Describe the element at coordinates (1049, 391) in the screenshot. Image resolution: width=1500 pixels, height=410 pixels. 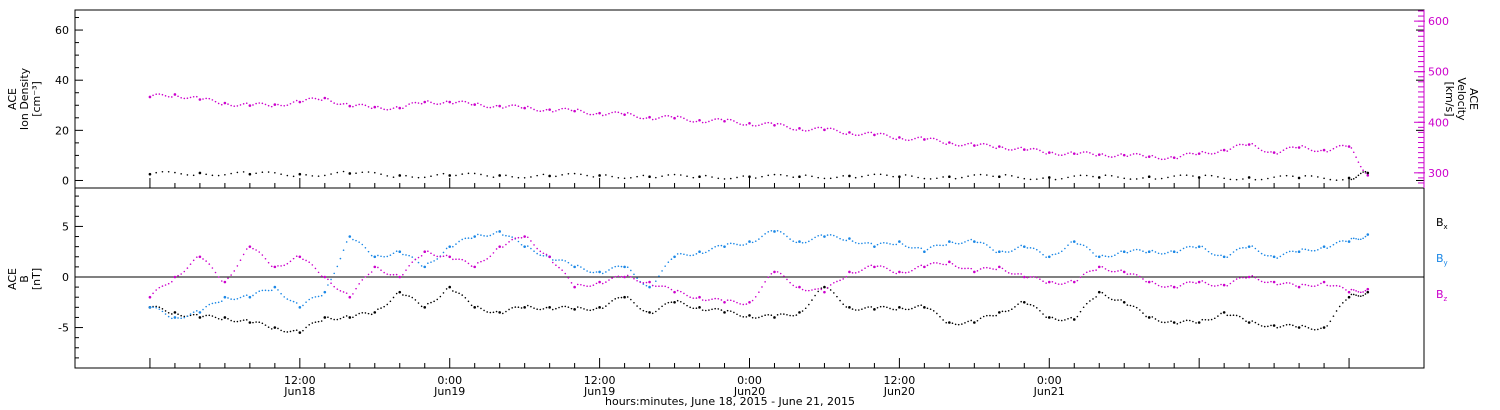
I see `date-tick-label: Jun21` at that location.